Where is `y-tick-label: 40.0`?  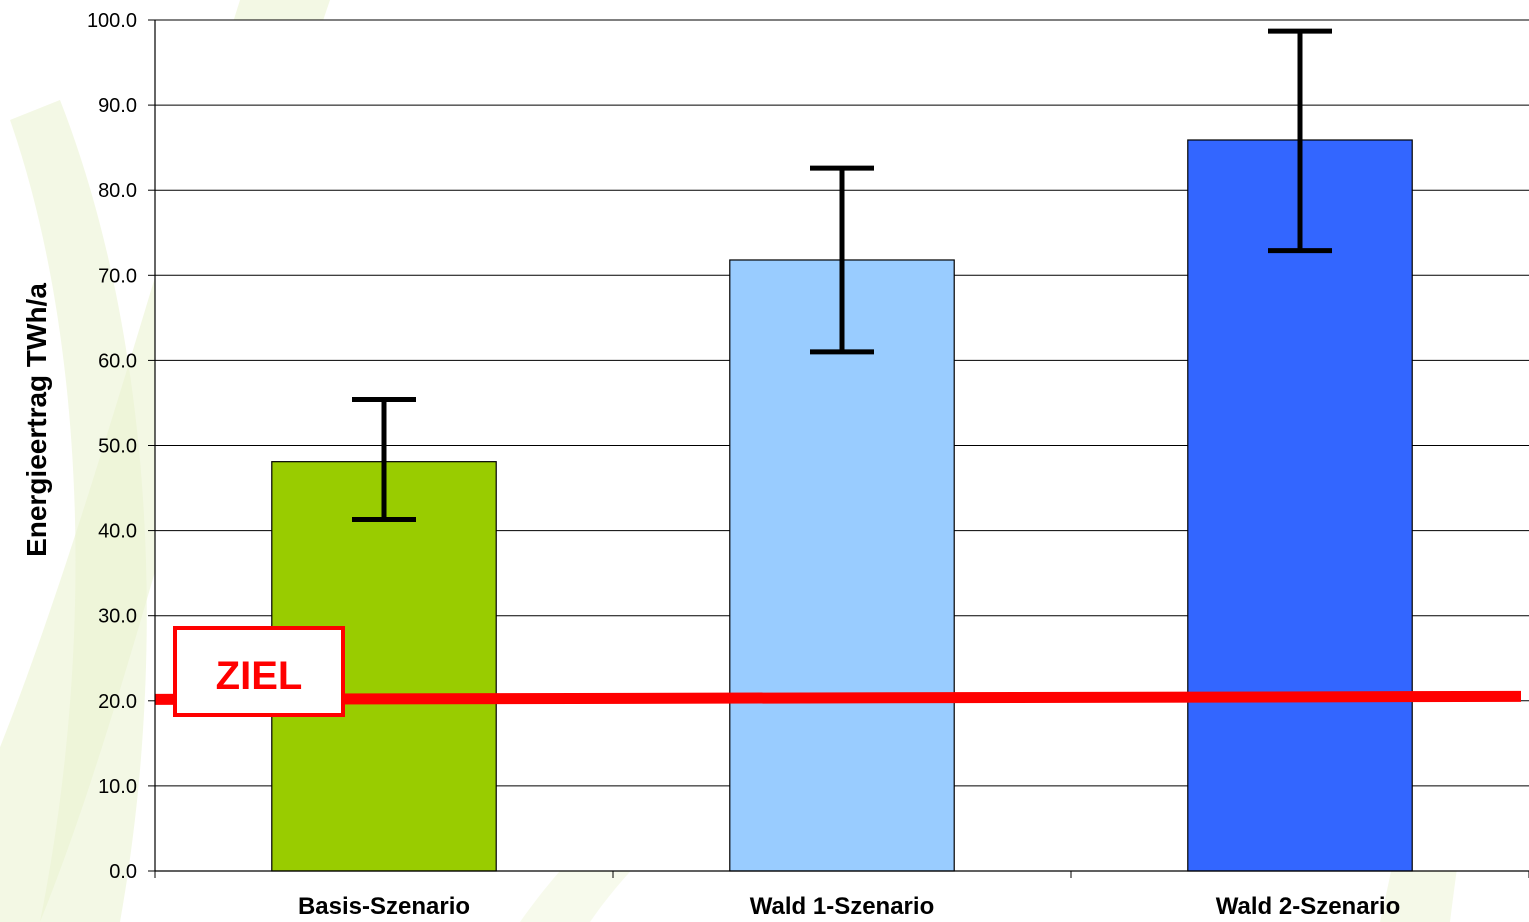 y-tick-label: 40.0 is located at coordinates (117, 532).